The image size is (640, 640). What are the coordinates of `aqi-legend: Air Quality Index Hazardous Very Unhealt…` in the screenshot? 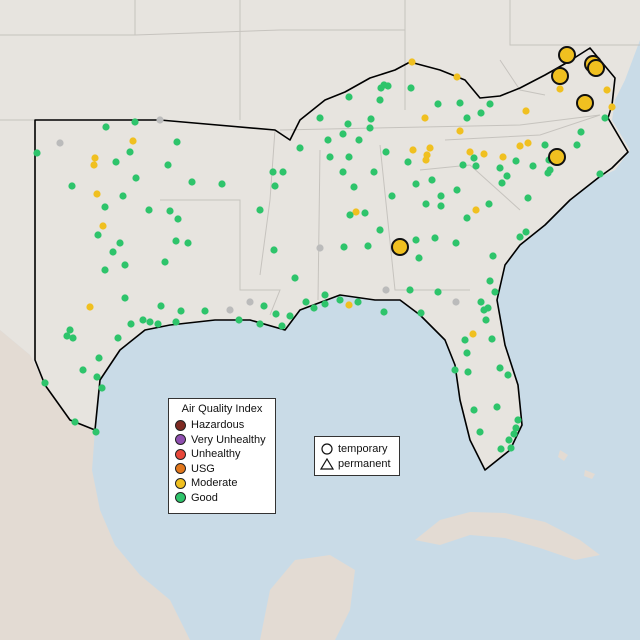 It's located at (222, 456).